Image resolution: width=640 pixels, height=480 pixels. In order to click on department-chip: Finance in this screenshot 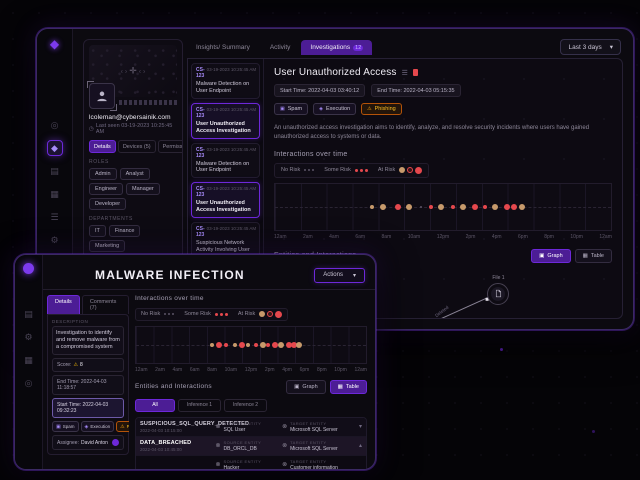, I will do `click(124, 231)`.